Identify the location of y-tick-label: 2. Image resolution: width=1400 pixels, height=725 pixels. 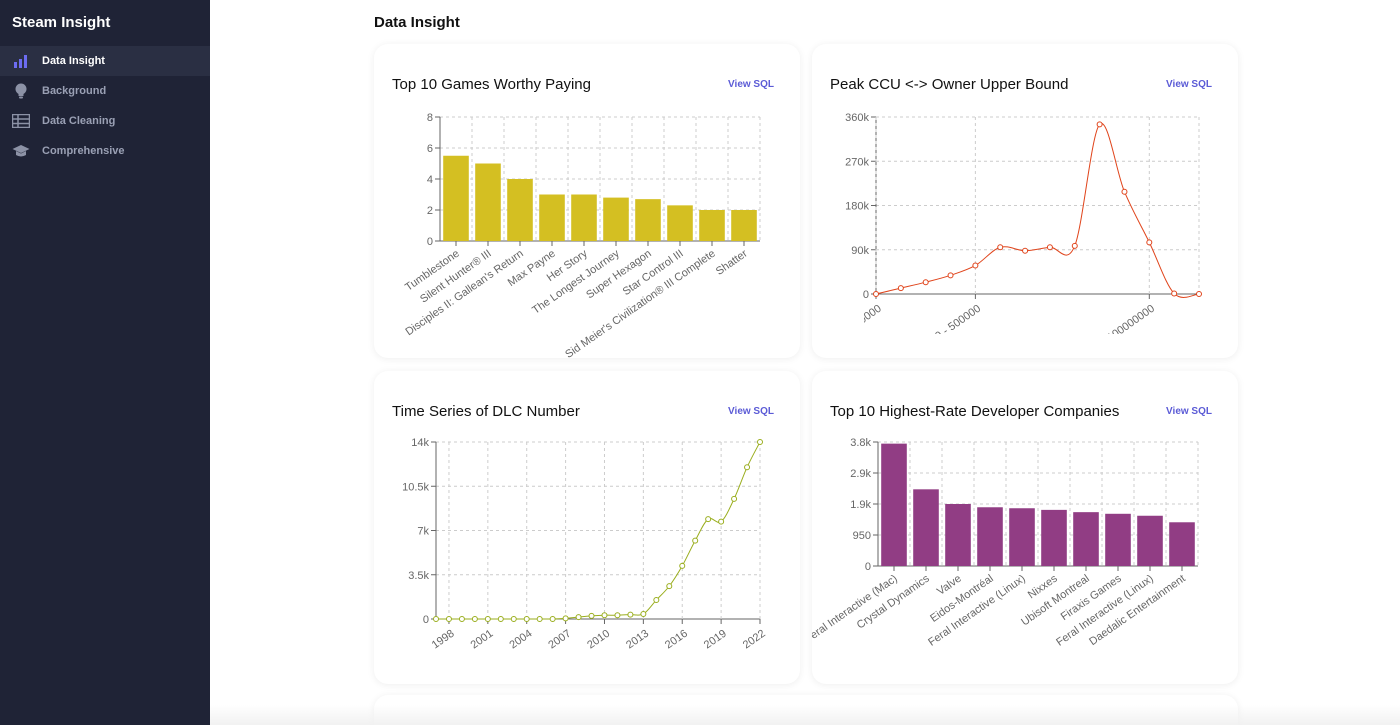
(430, 211).